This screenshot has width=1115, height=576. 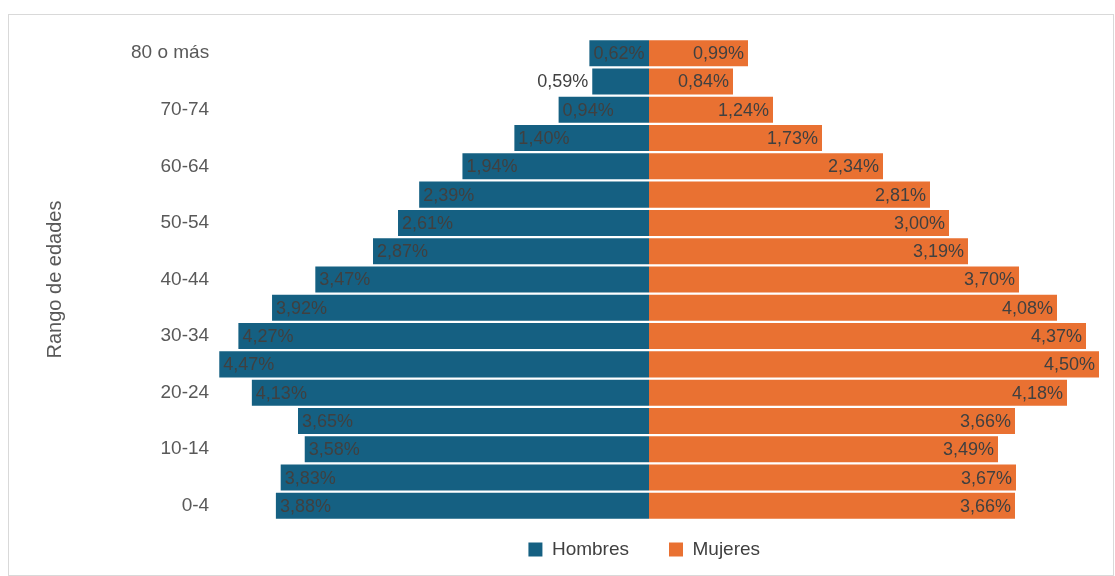 I want to click on data-label: 3,67%, so click(x=986, y=477).